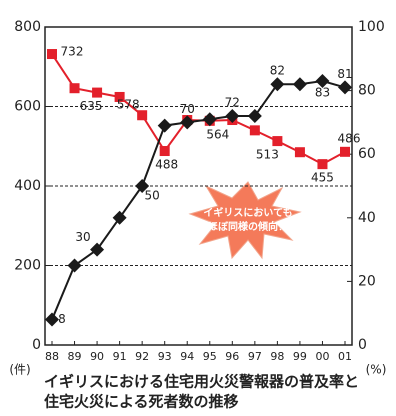 This screenshot has height=416, width=396. I want to click on x-tick-label: 89, so click(75, 356).